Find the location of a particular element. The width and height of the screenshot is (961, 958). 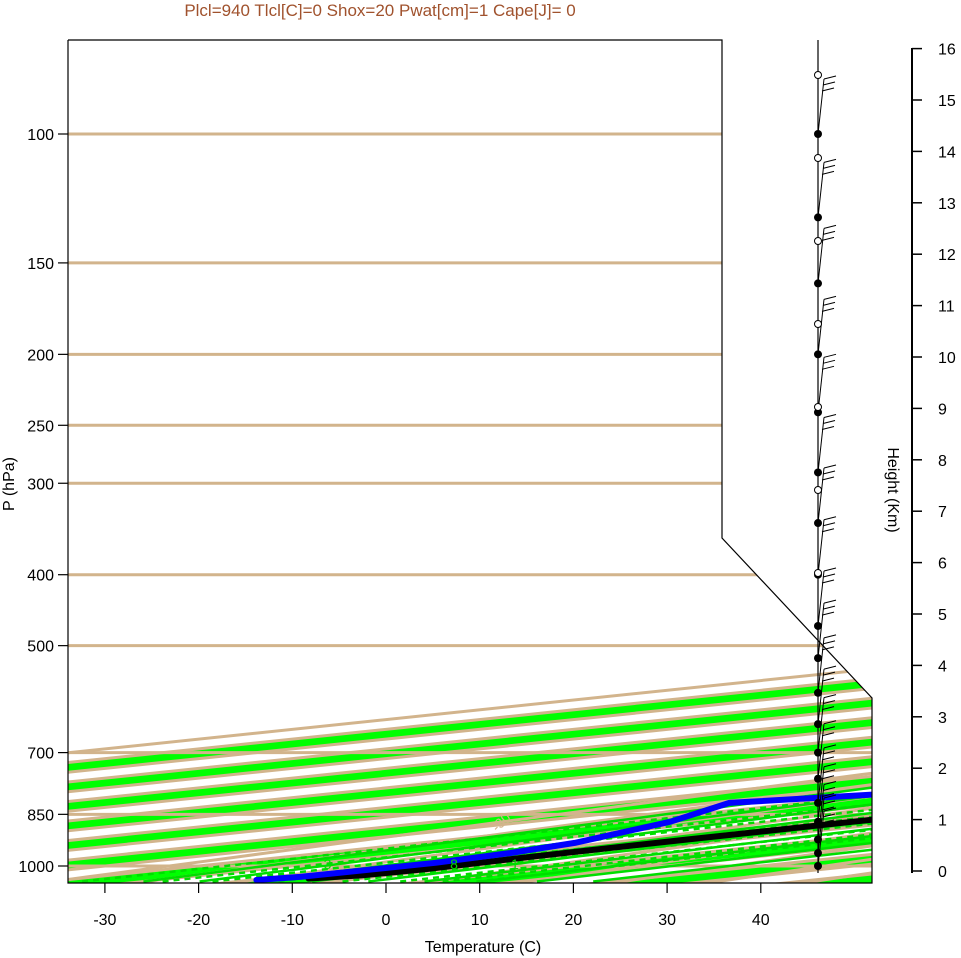

height-tick-label: 6 is located at coordinates (942, 564).